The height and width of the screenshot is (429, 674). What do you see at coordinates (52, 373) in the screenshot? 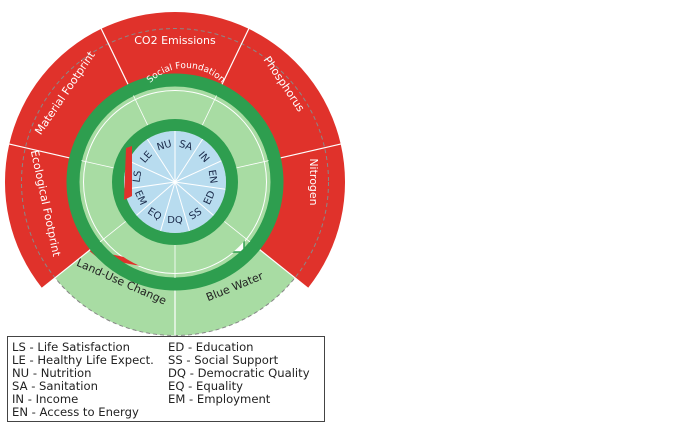
I see `legend-item-nu: NU - Nutrition` at bounding box center [52, 373].